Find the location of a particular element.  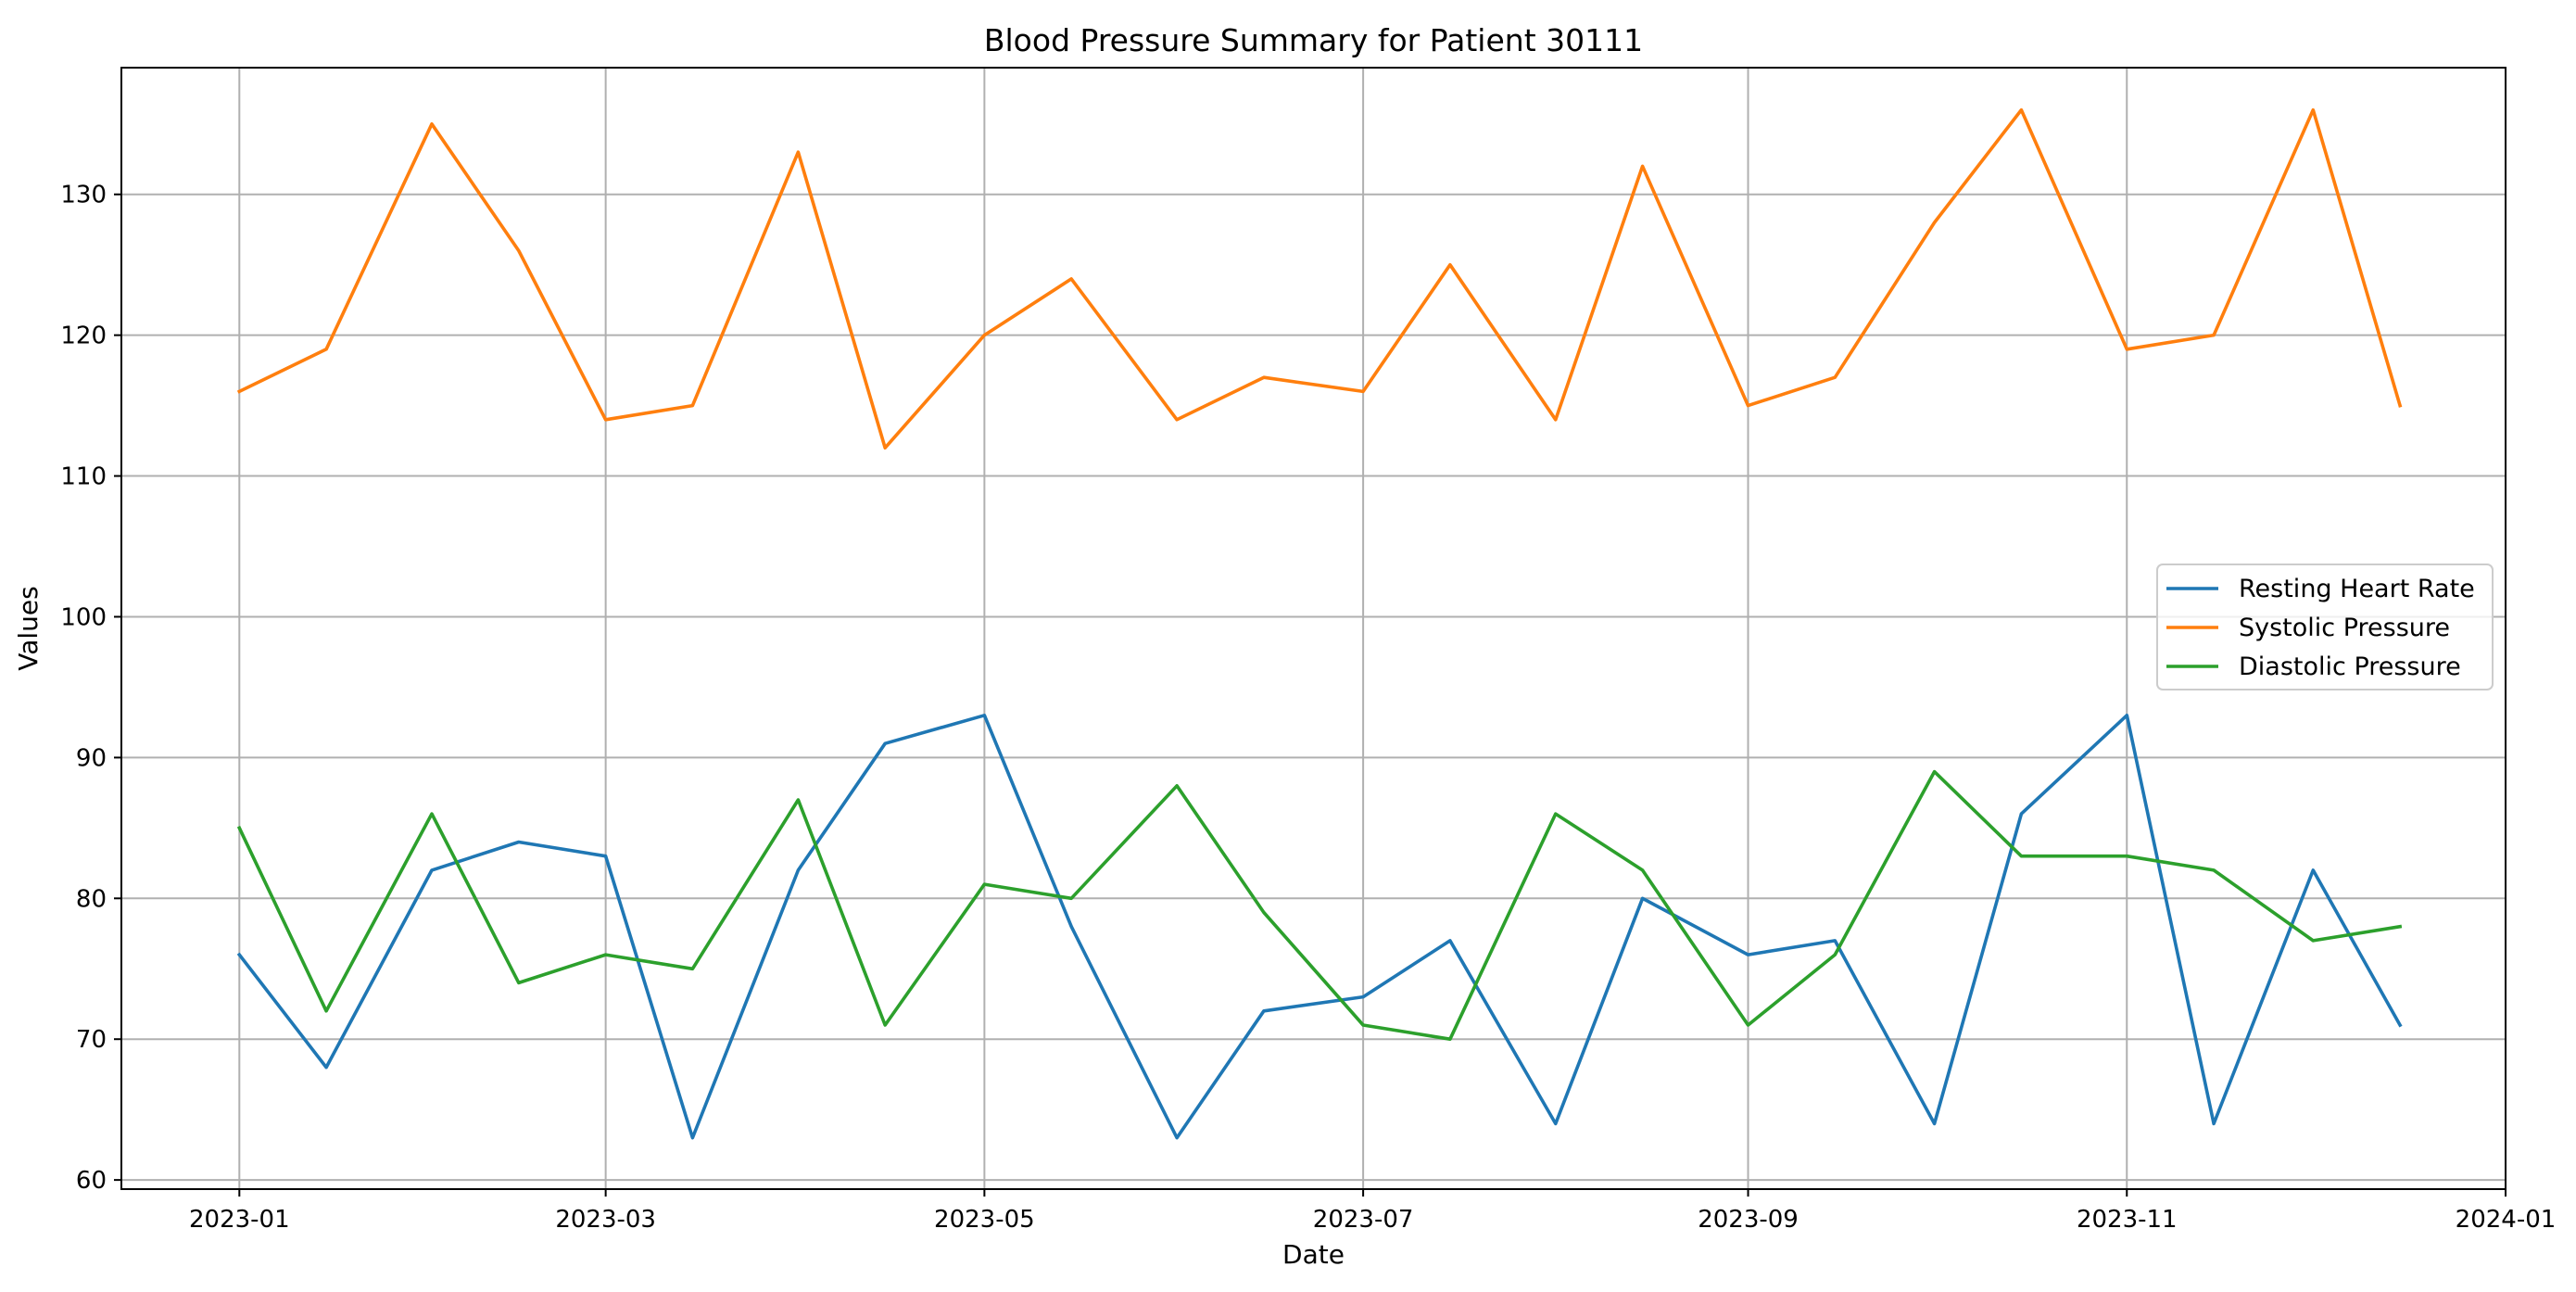

y-tick-label: 60 is located at coordinates (92, 1181).